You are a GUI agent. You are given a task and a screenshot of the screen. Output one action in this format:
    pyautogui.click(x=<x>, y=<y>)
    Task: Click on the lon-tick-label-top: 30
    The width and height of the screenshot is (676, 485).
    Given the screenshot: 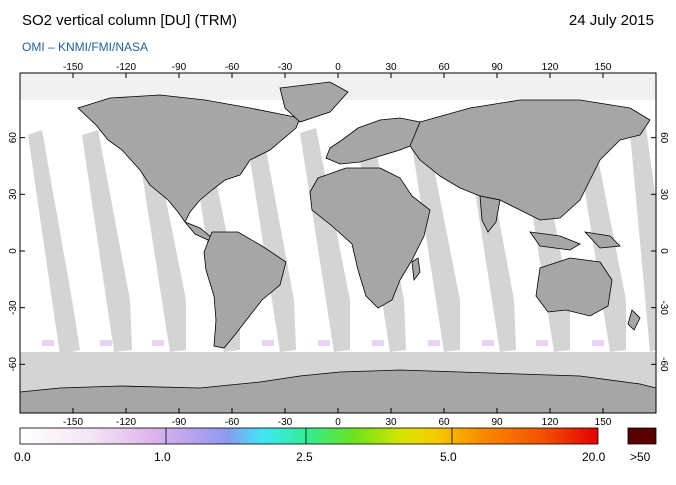 What is the action you would take?
    pyautogui.click(x=391, y=67)
    